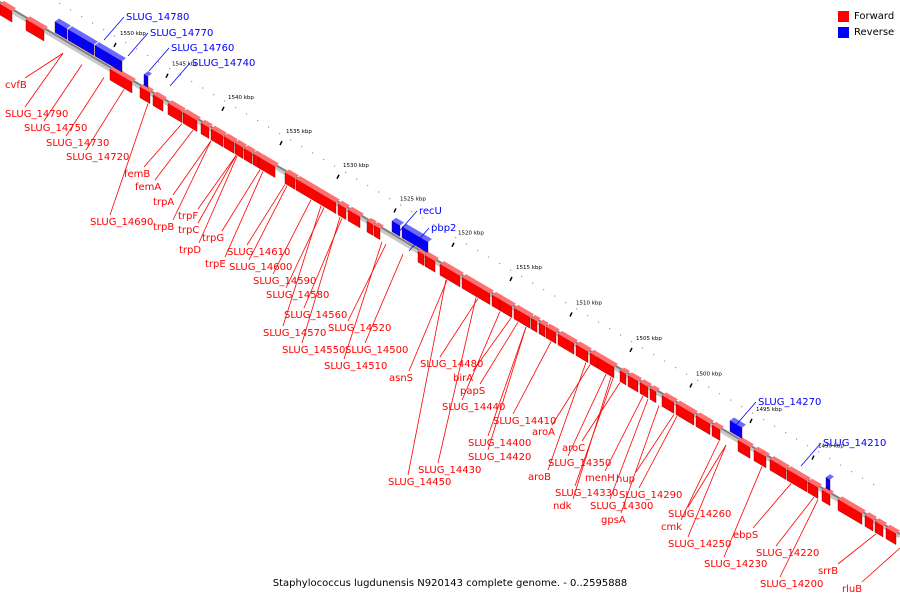 The height and width of the screenshot is (600, 900). Describe the element at coordinates (671, 527) in the screenshot. I see `gene-label-forward: cmk` at that location.